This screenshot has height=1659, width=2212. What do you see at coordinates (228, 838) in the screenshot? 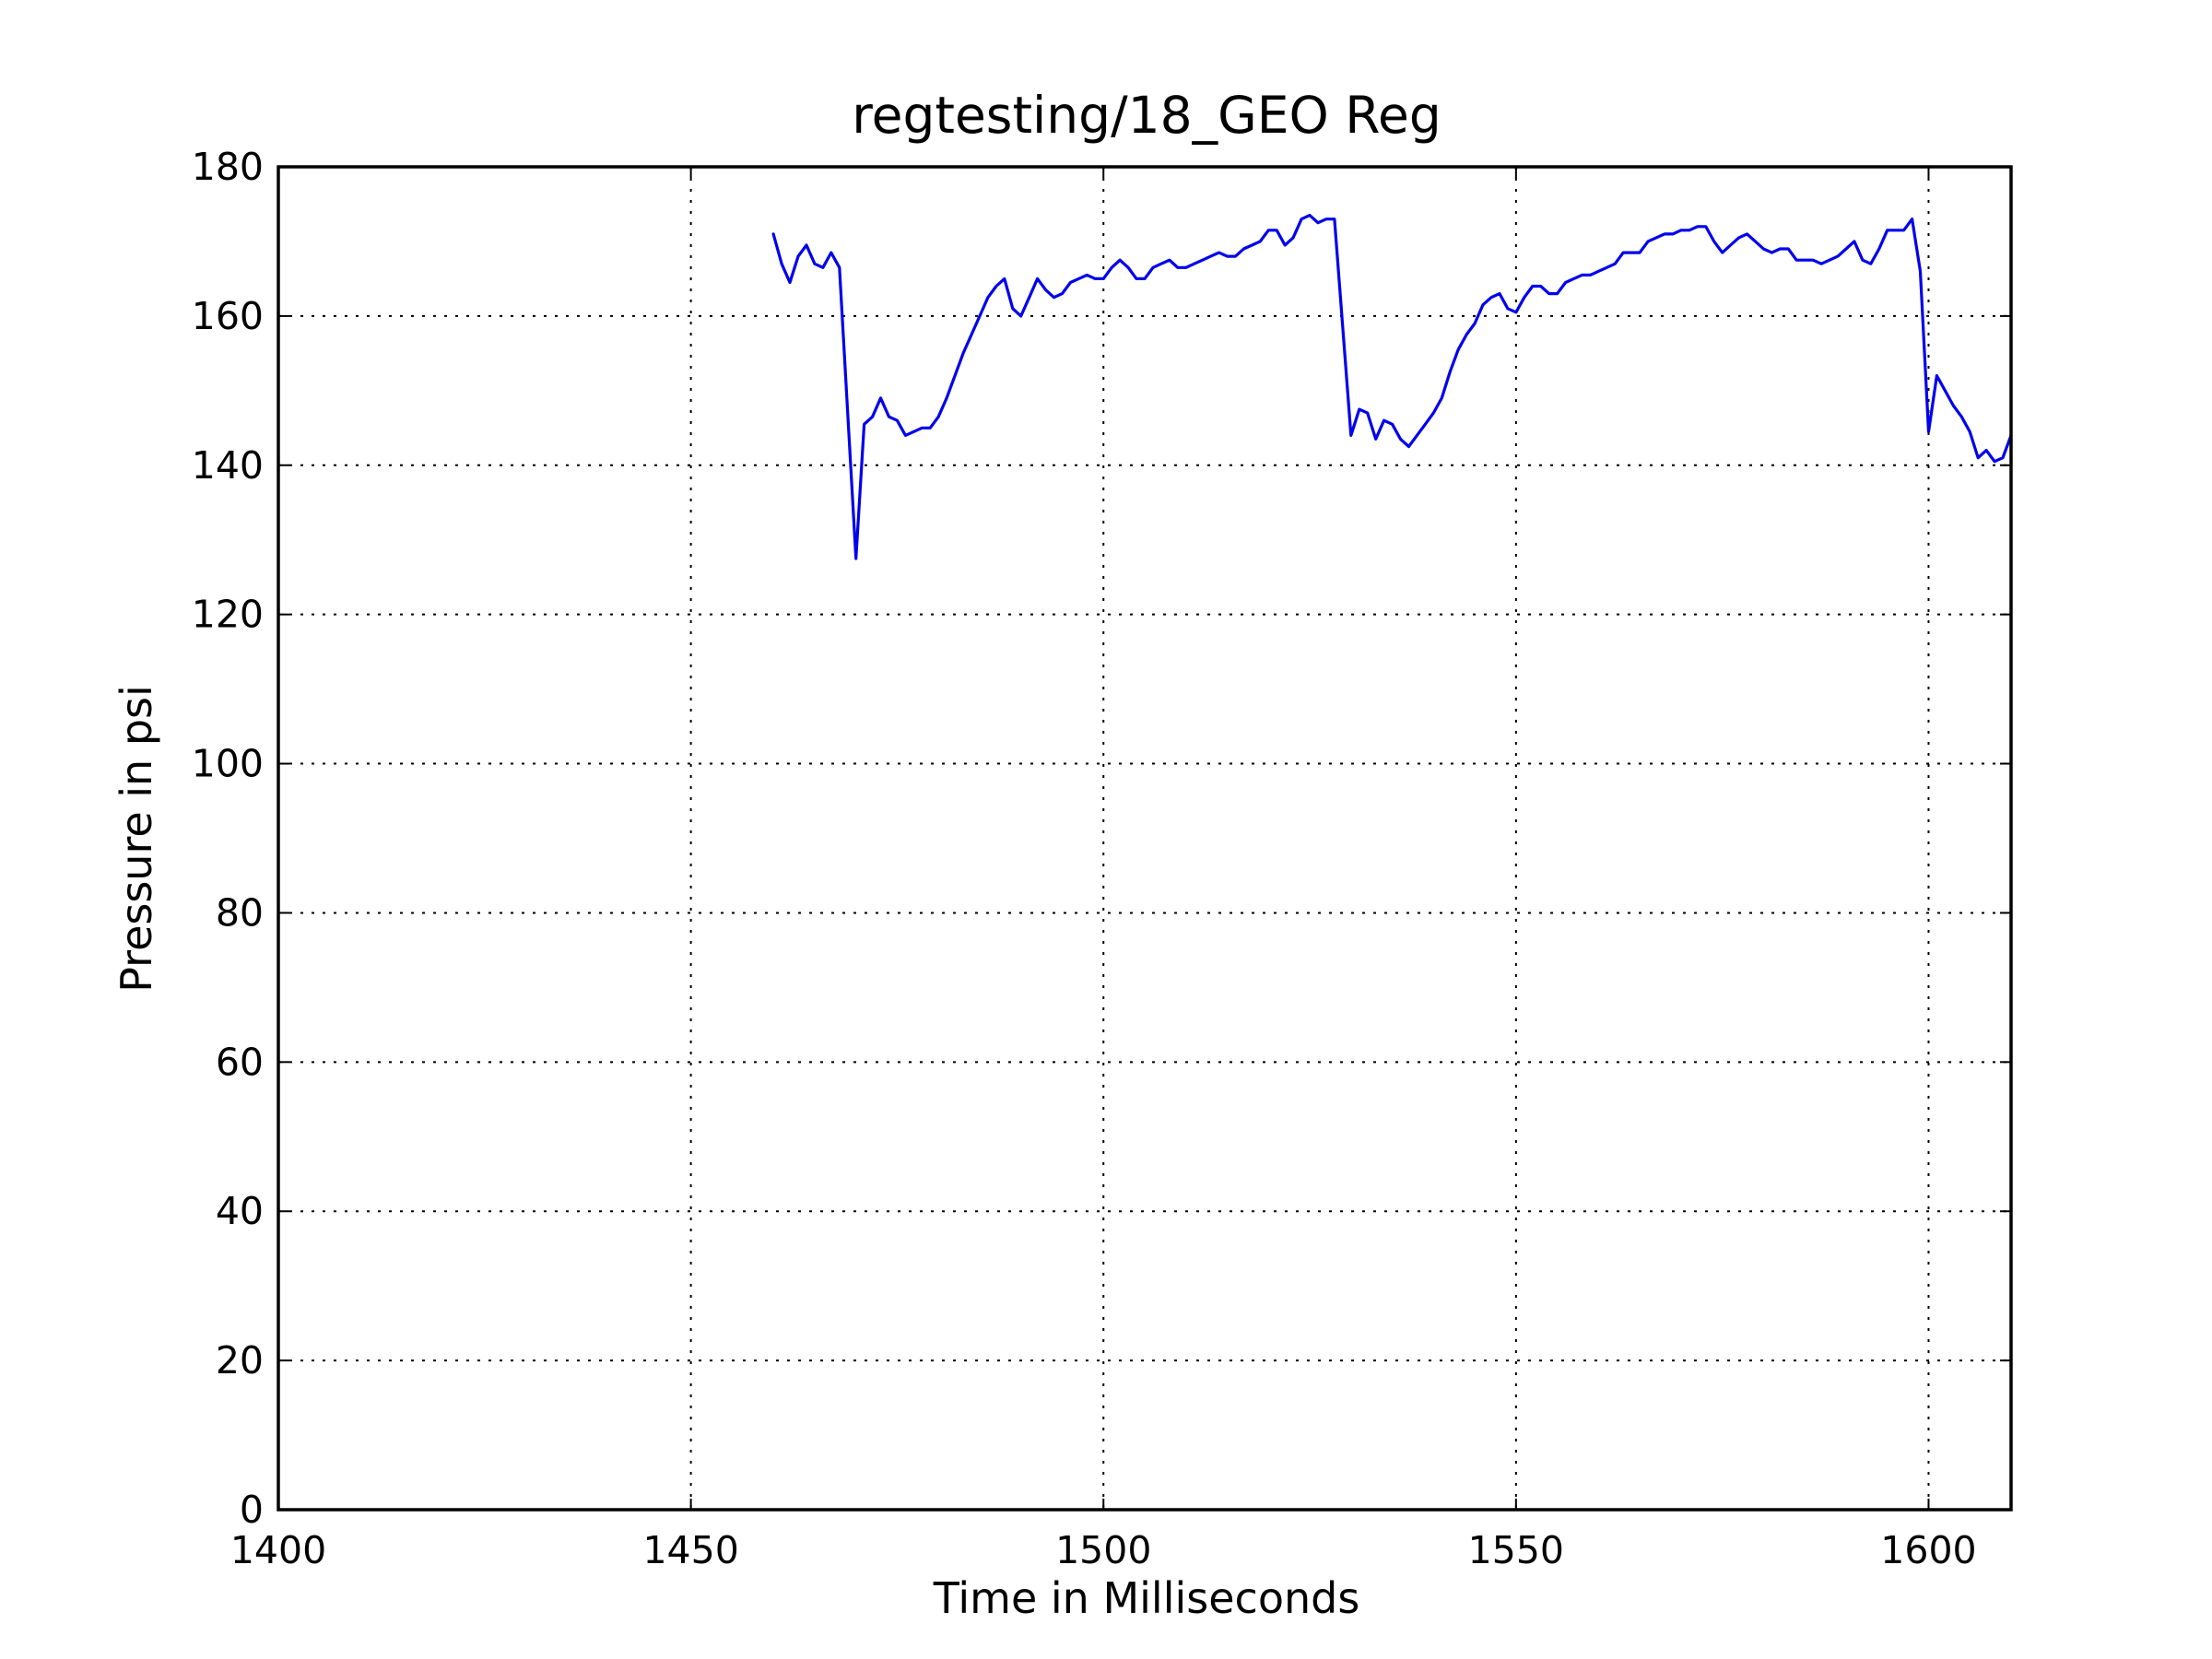
I see `y-tick-labels: 0 20 40 60 80 100 120 140 160 180` at bounding box center [228, 838].